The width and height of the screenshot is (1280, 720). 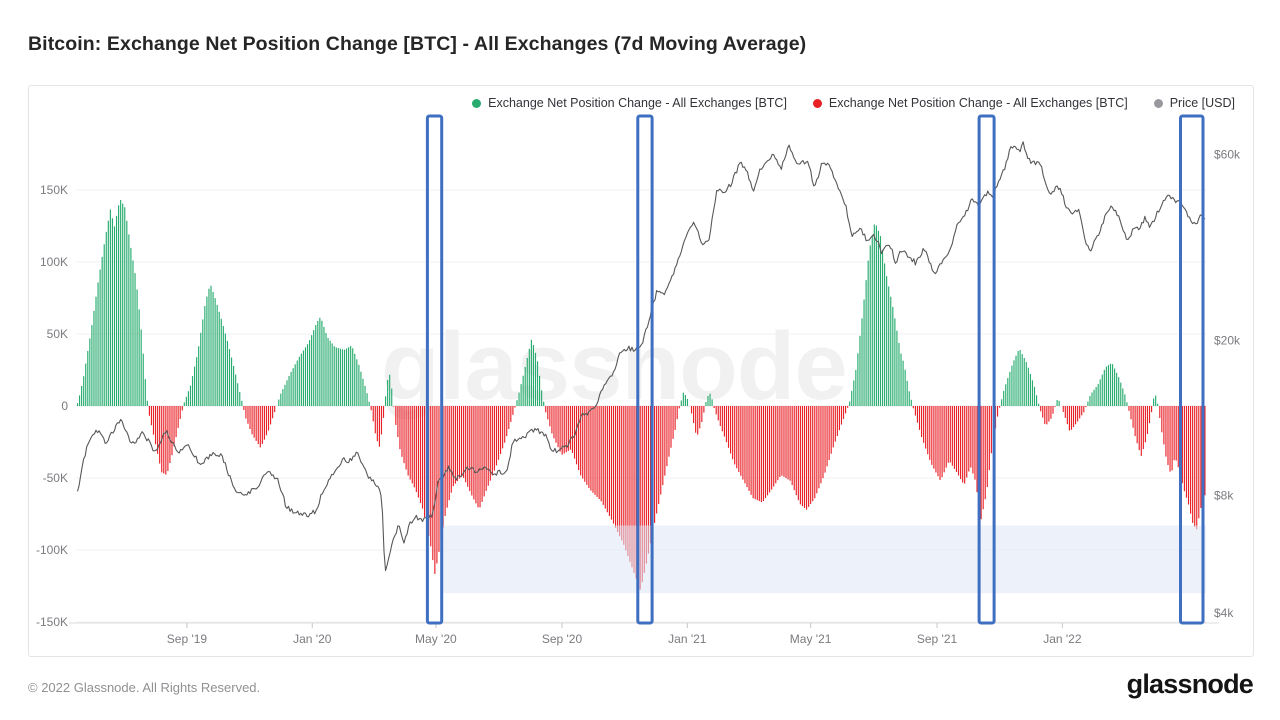 What do you see at coordinates (937, 639) in the screenshot?
I see `x-tick-label: Sep '21` at bounding box center [937, 639].